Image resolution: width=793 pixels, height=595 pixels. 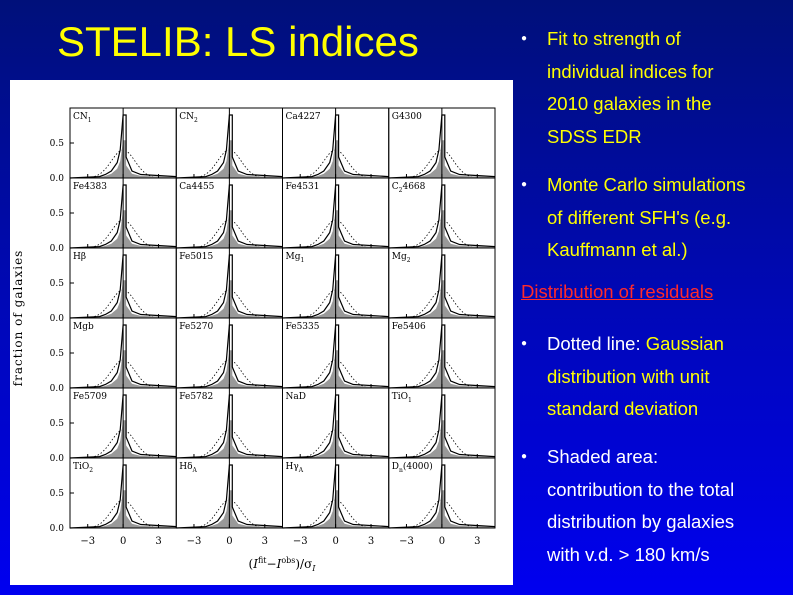 What do you see at coordinates (79, 257) in the screenshot?
I see `panel-label: Hβ` at bounding box center [79, 257].